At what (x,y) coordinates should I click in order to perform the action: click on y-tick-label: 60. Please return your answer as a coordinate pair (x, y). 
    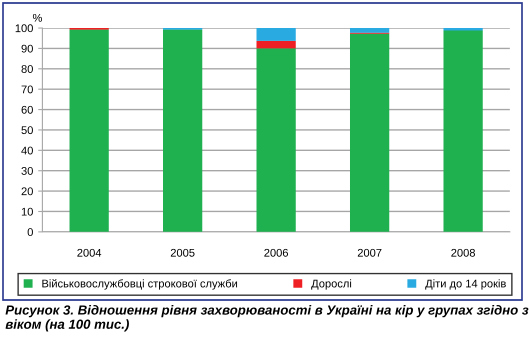
    Looking at the image, I should click on (27, 110).